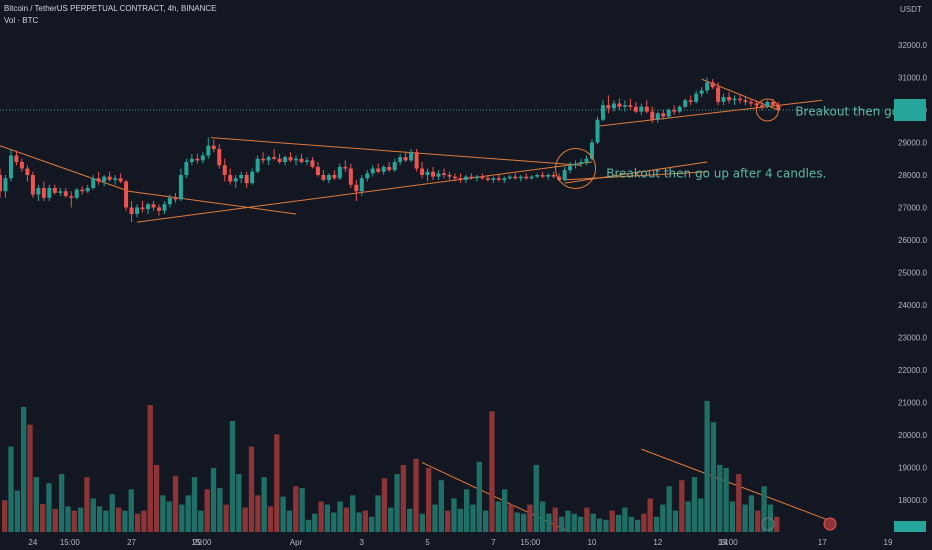 This screenshot has height=550, width=932. Describe the element at coordinates (912, 45) in the screenshot. I see `price-tick: 32000.0` at that location.